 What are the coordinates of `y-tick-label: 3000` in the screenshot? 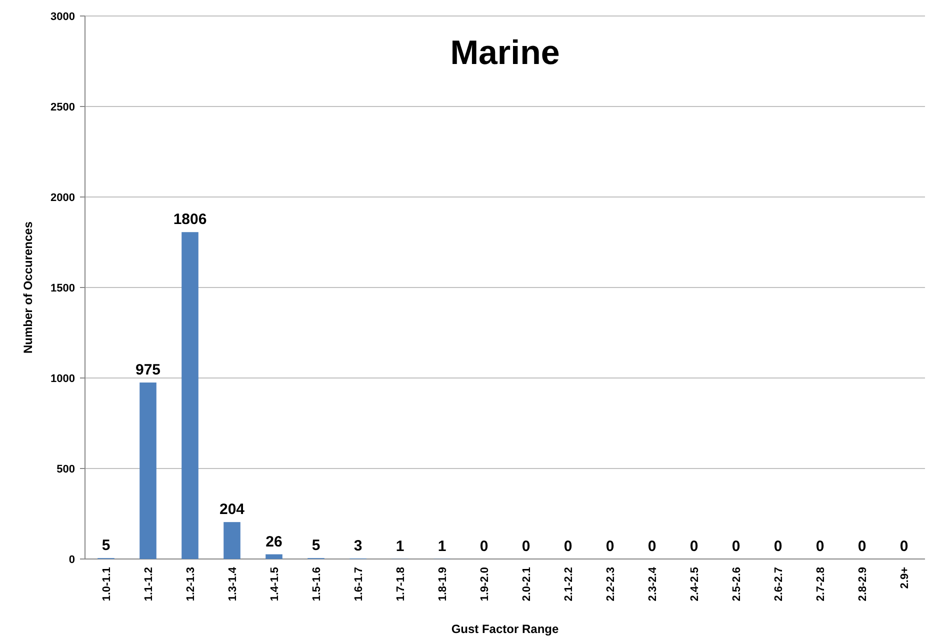 It's located at (62, 16).